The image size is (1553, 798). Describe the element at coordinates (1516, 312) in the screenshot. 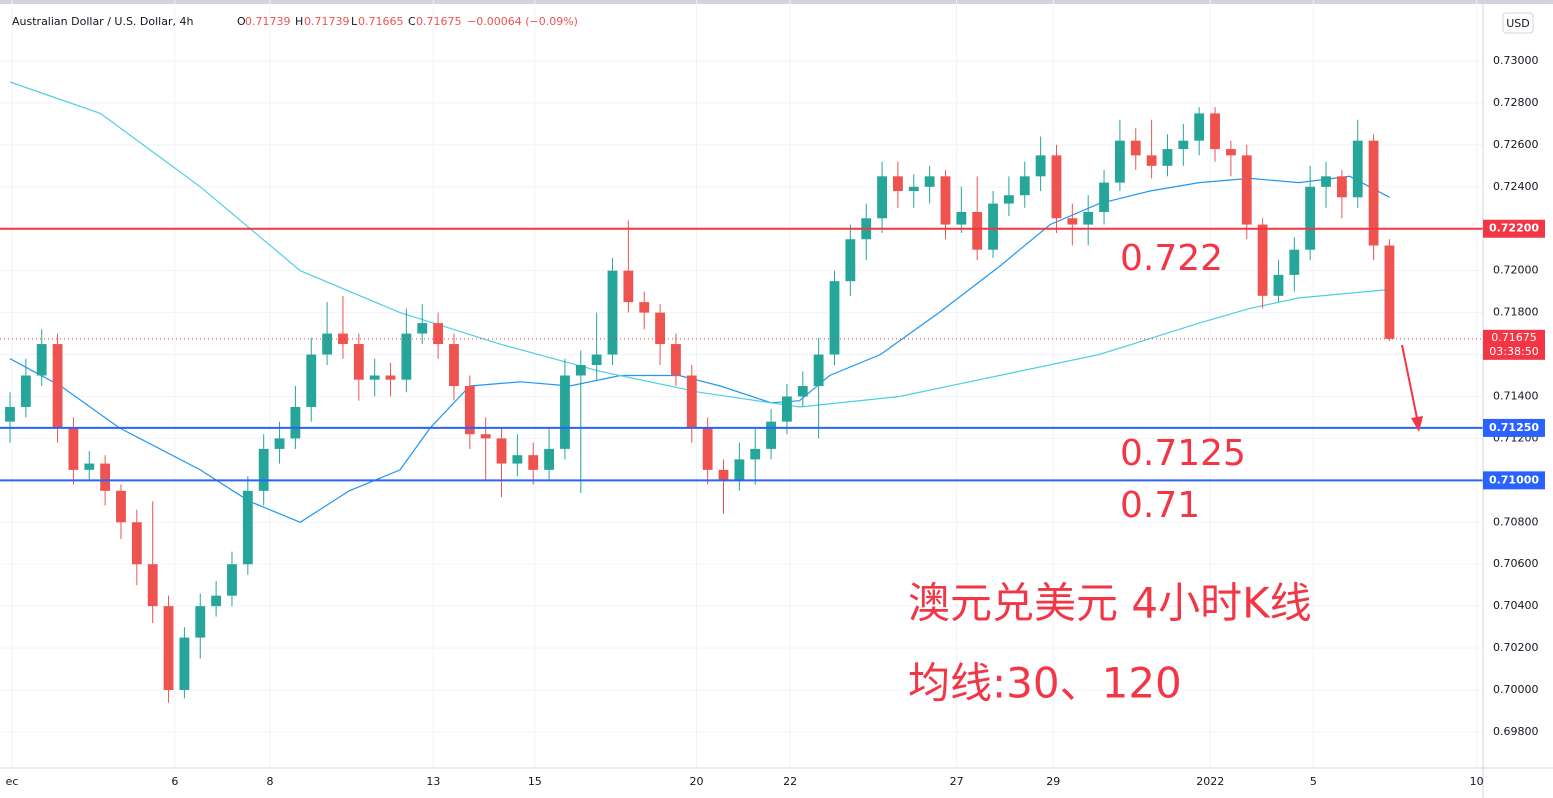

I see `y-tick-label: 0.71800` at that location.